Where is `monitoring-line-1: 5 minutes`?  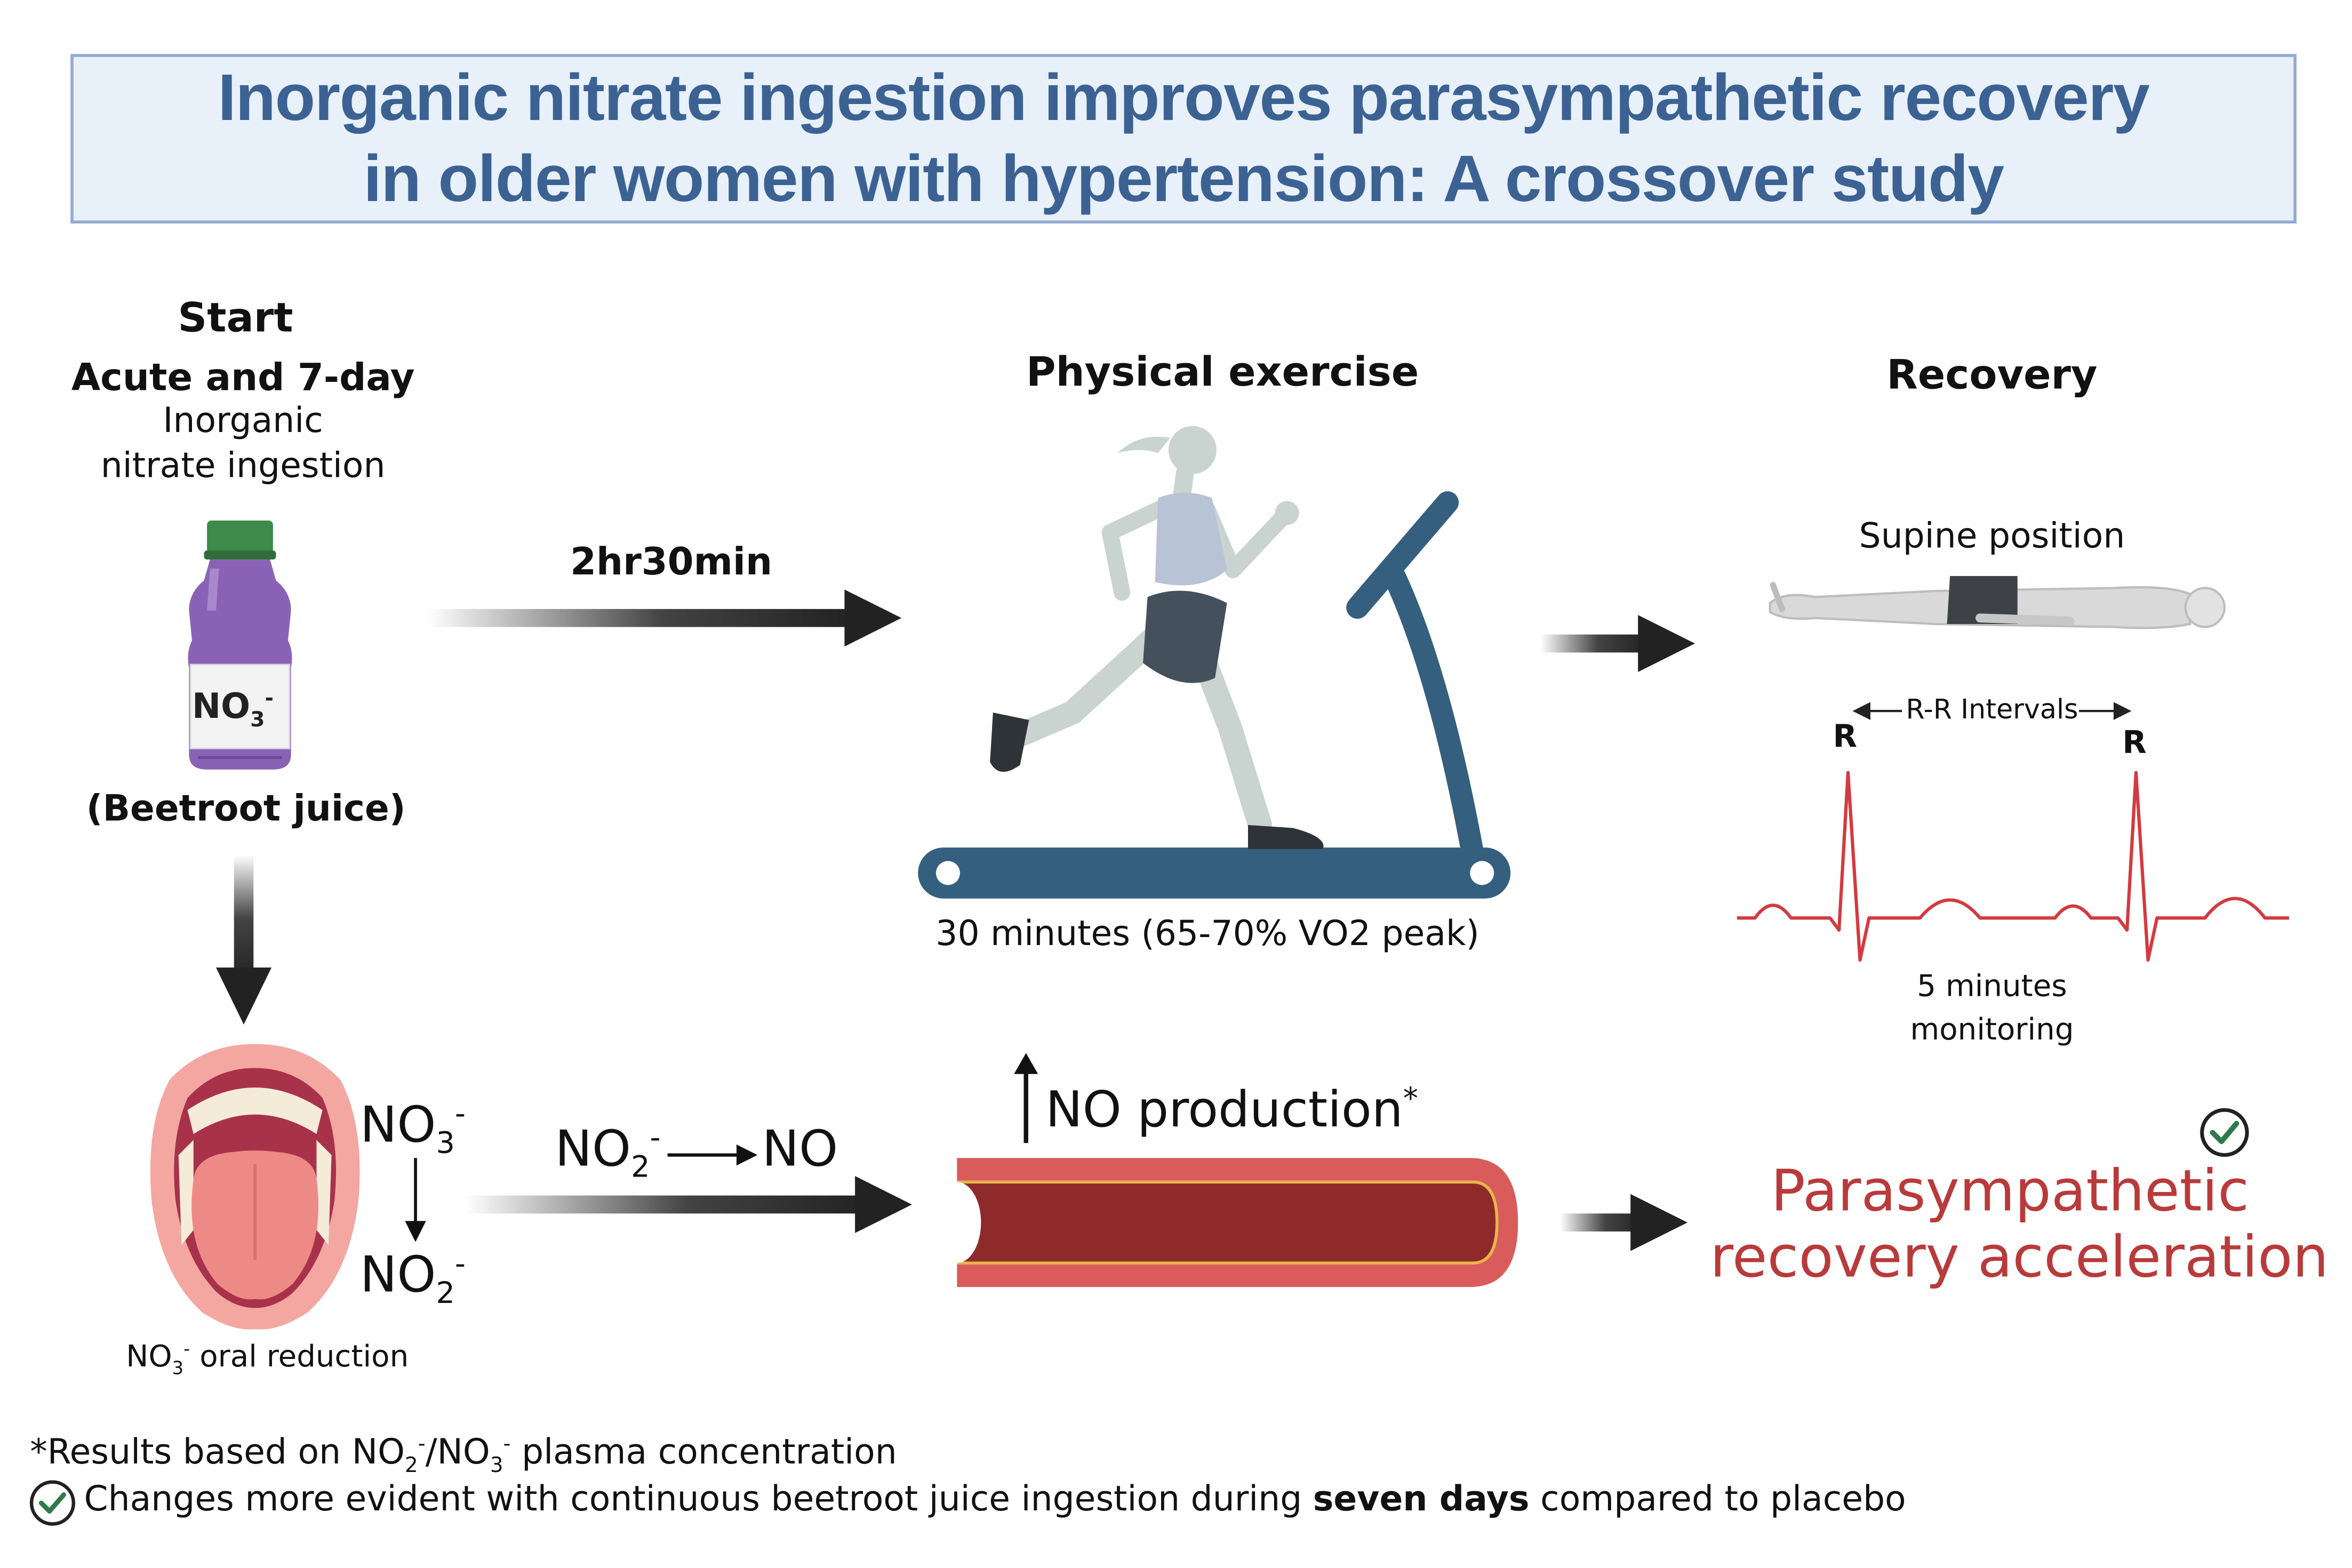 monitoring-line-1: 5 minutes is located at coordinates (1992, 985).